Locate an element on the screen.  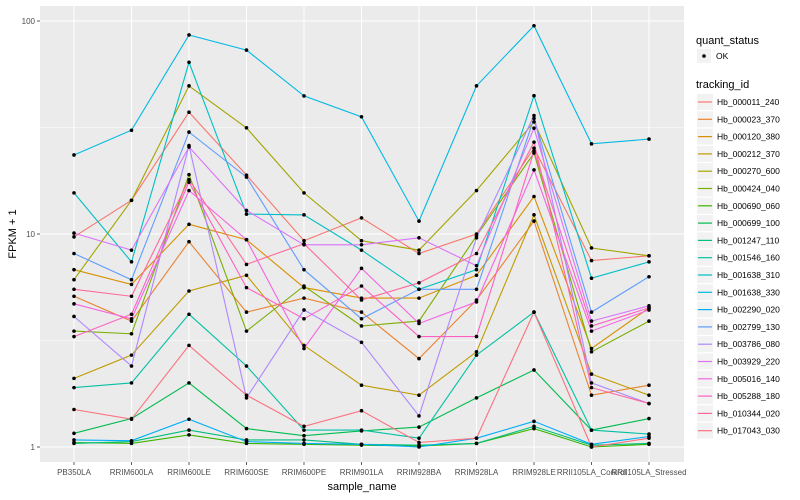
y-axis: 1 10 100 is located at coordinates (31, 234).